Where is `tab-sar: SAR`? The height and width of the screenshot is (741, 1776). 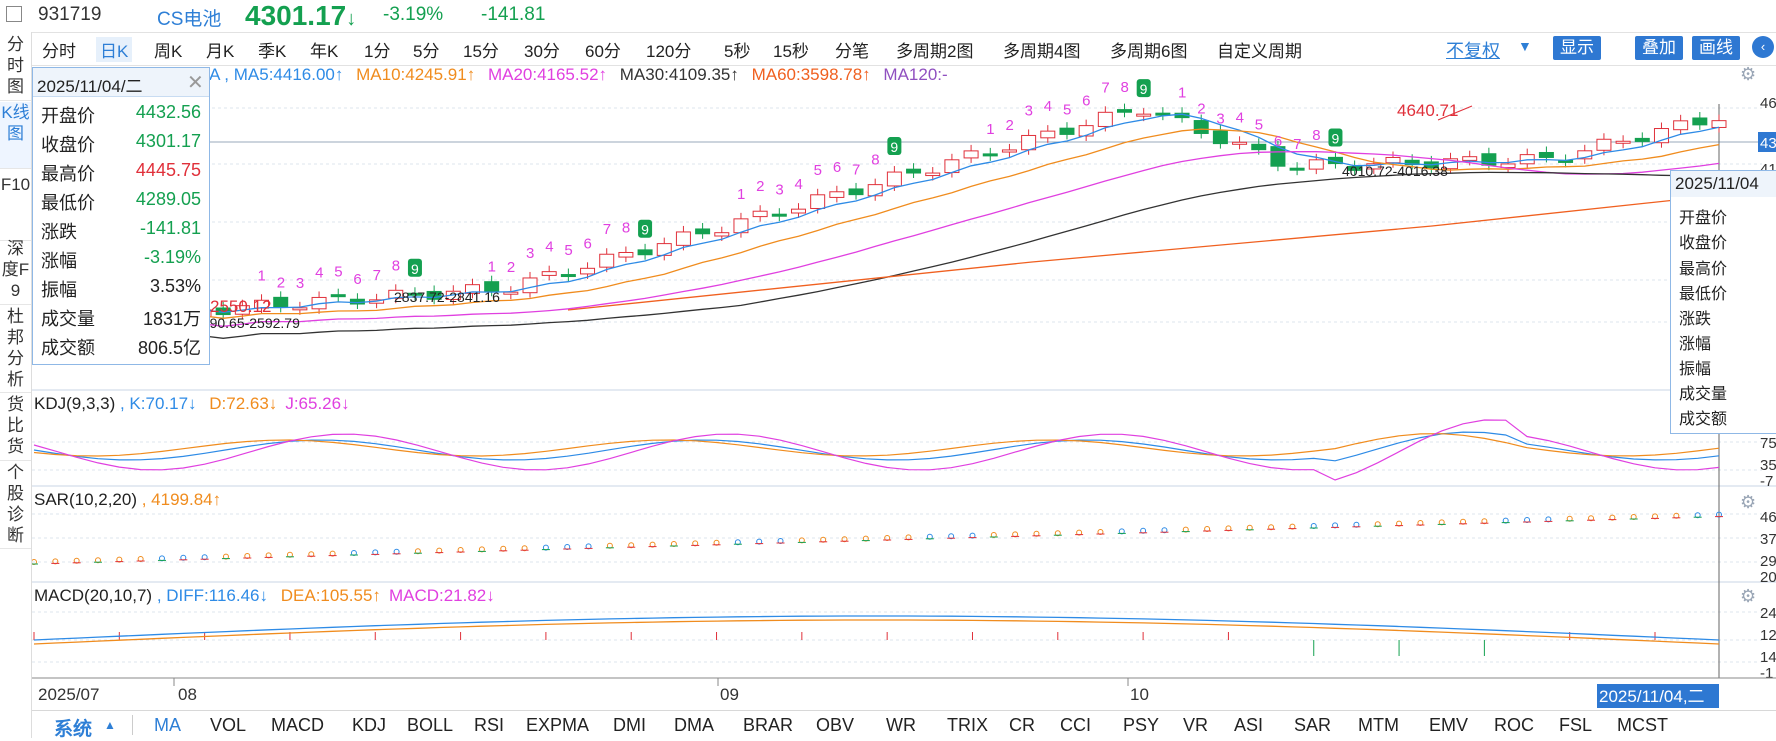
tab-sar: SAR is located at coordinates (1313, 725).